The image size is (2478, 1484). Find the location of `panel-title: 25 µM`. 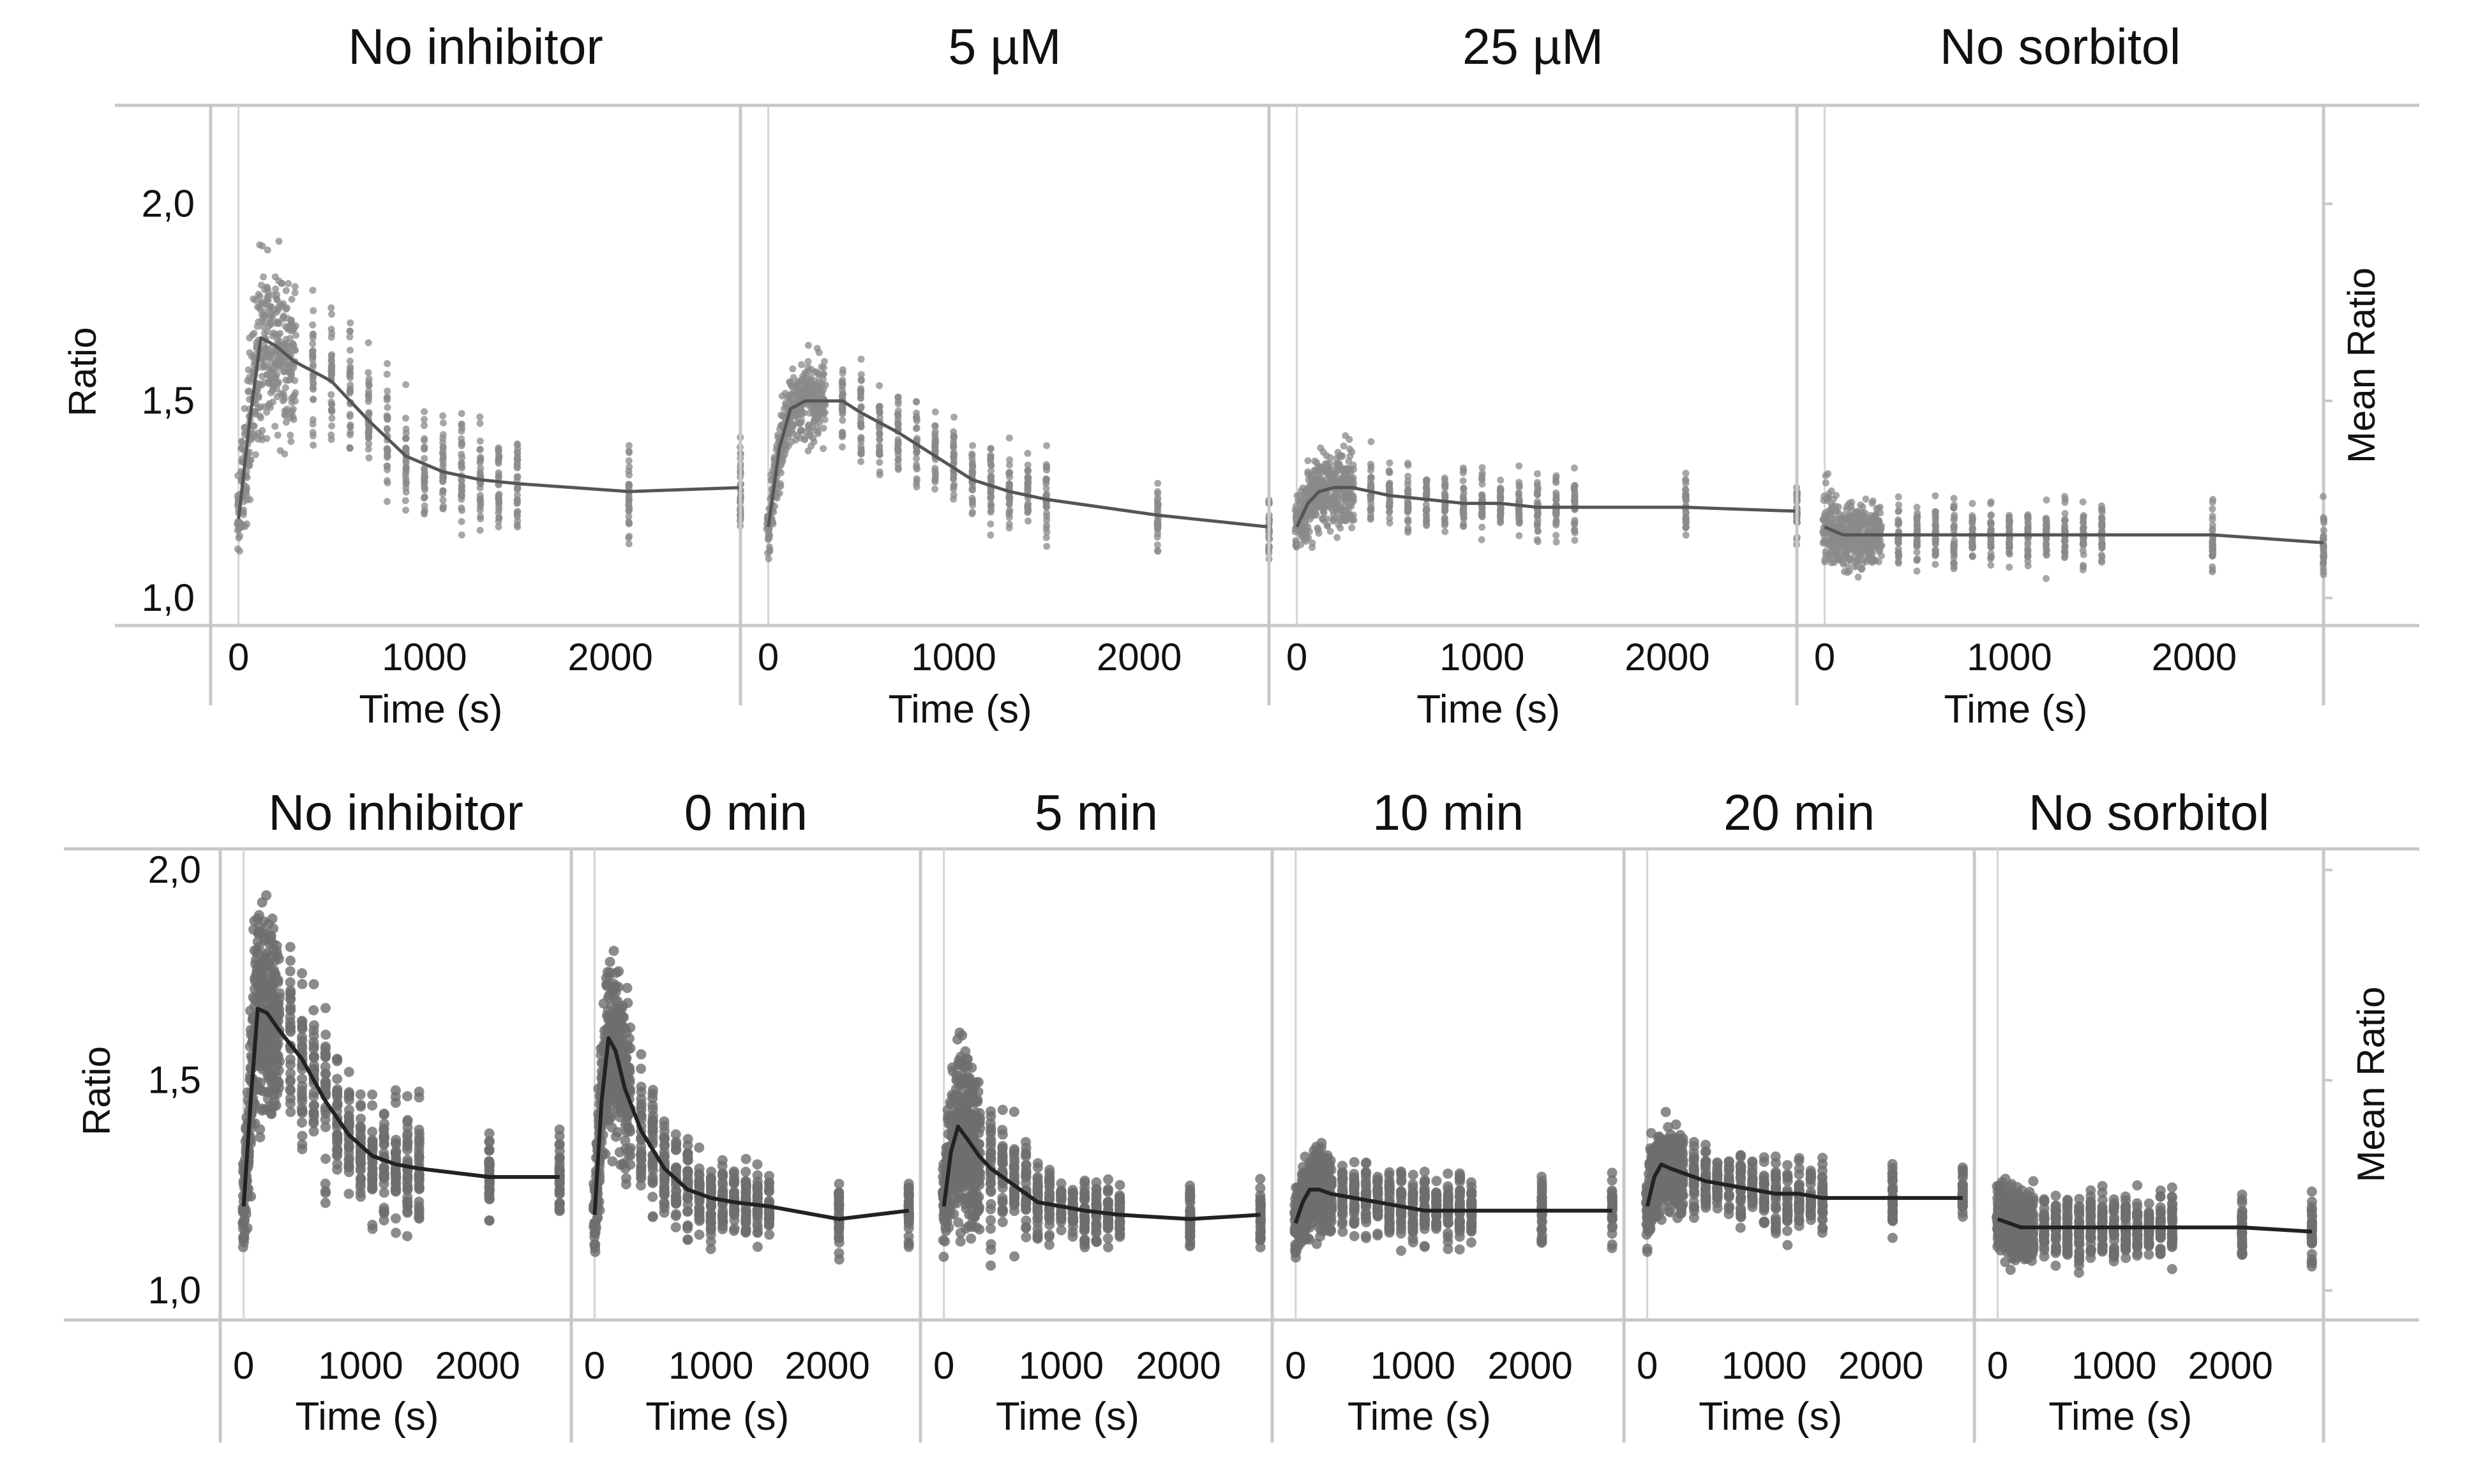

panel-title: 25 µM is located at coordinates (1532, 46).